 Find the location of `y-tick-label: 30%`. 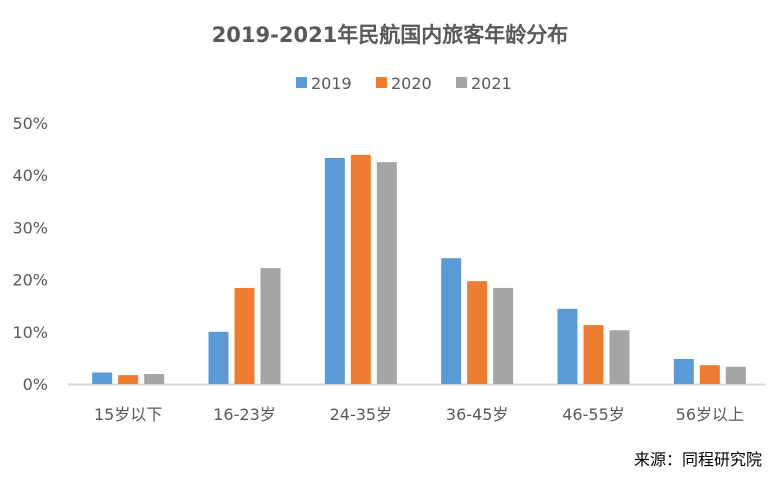

y-tick-label: 30% is located at coordinates (30, 227).